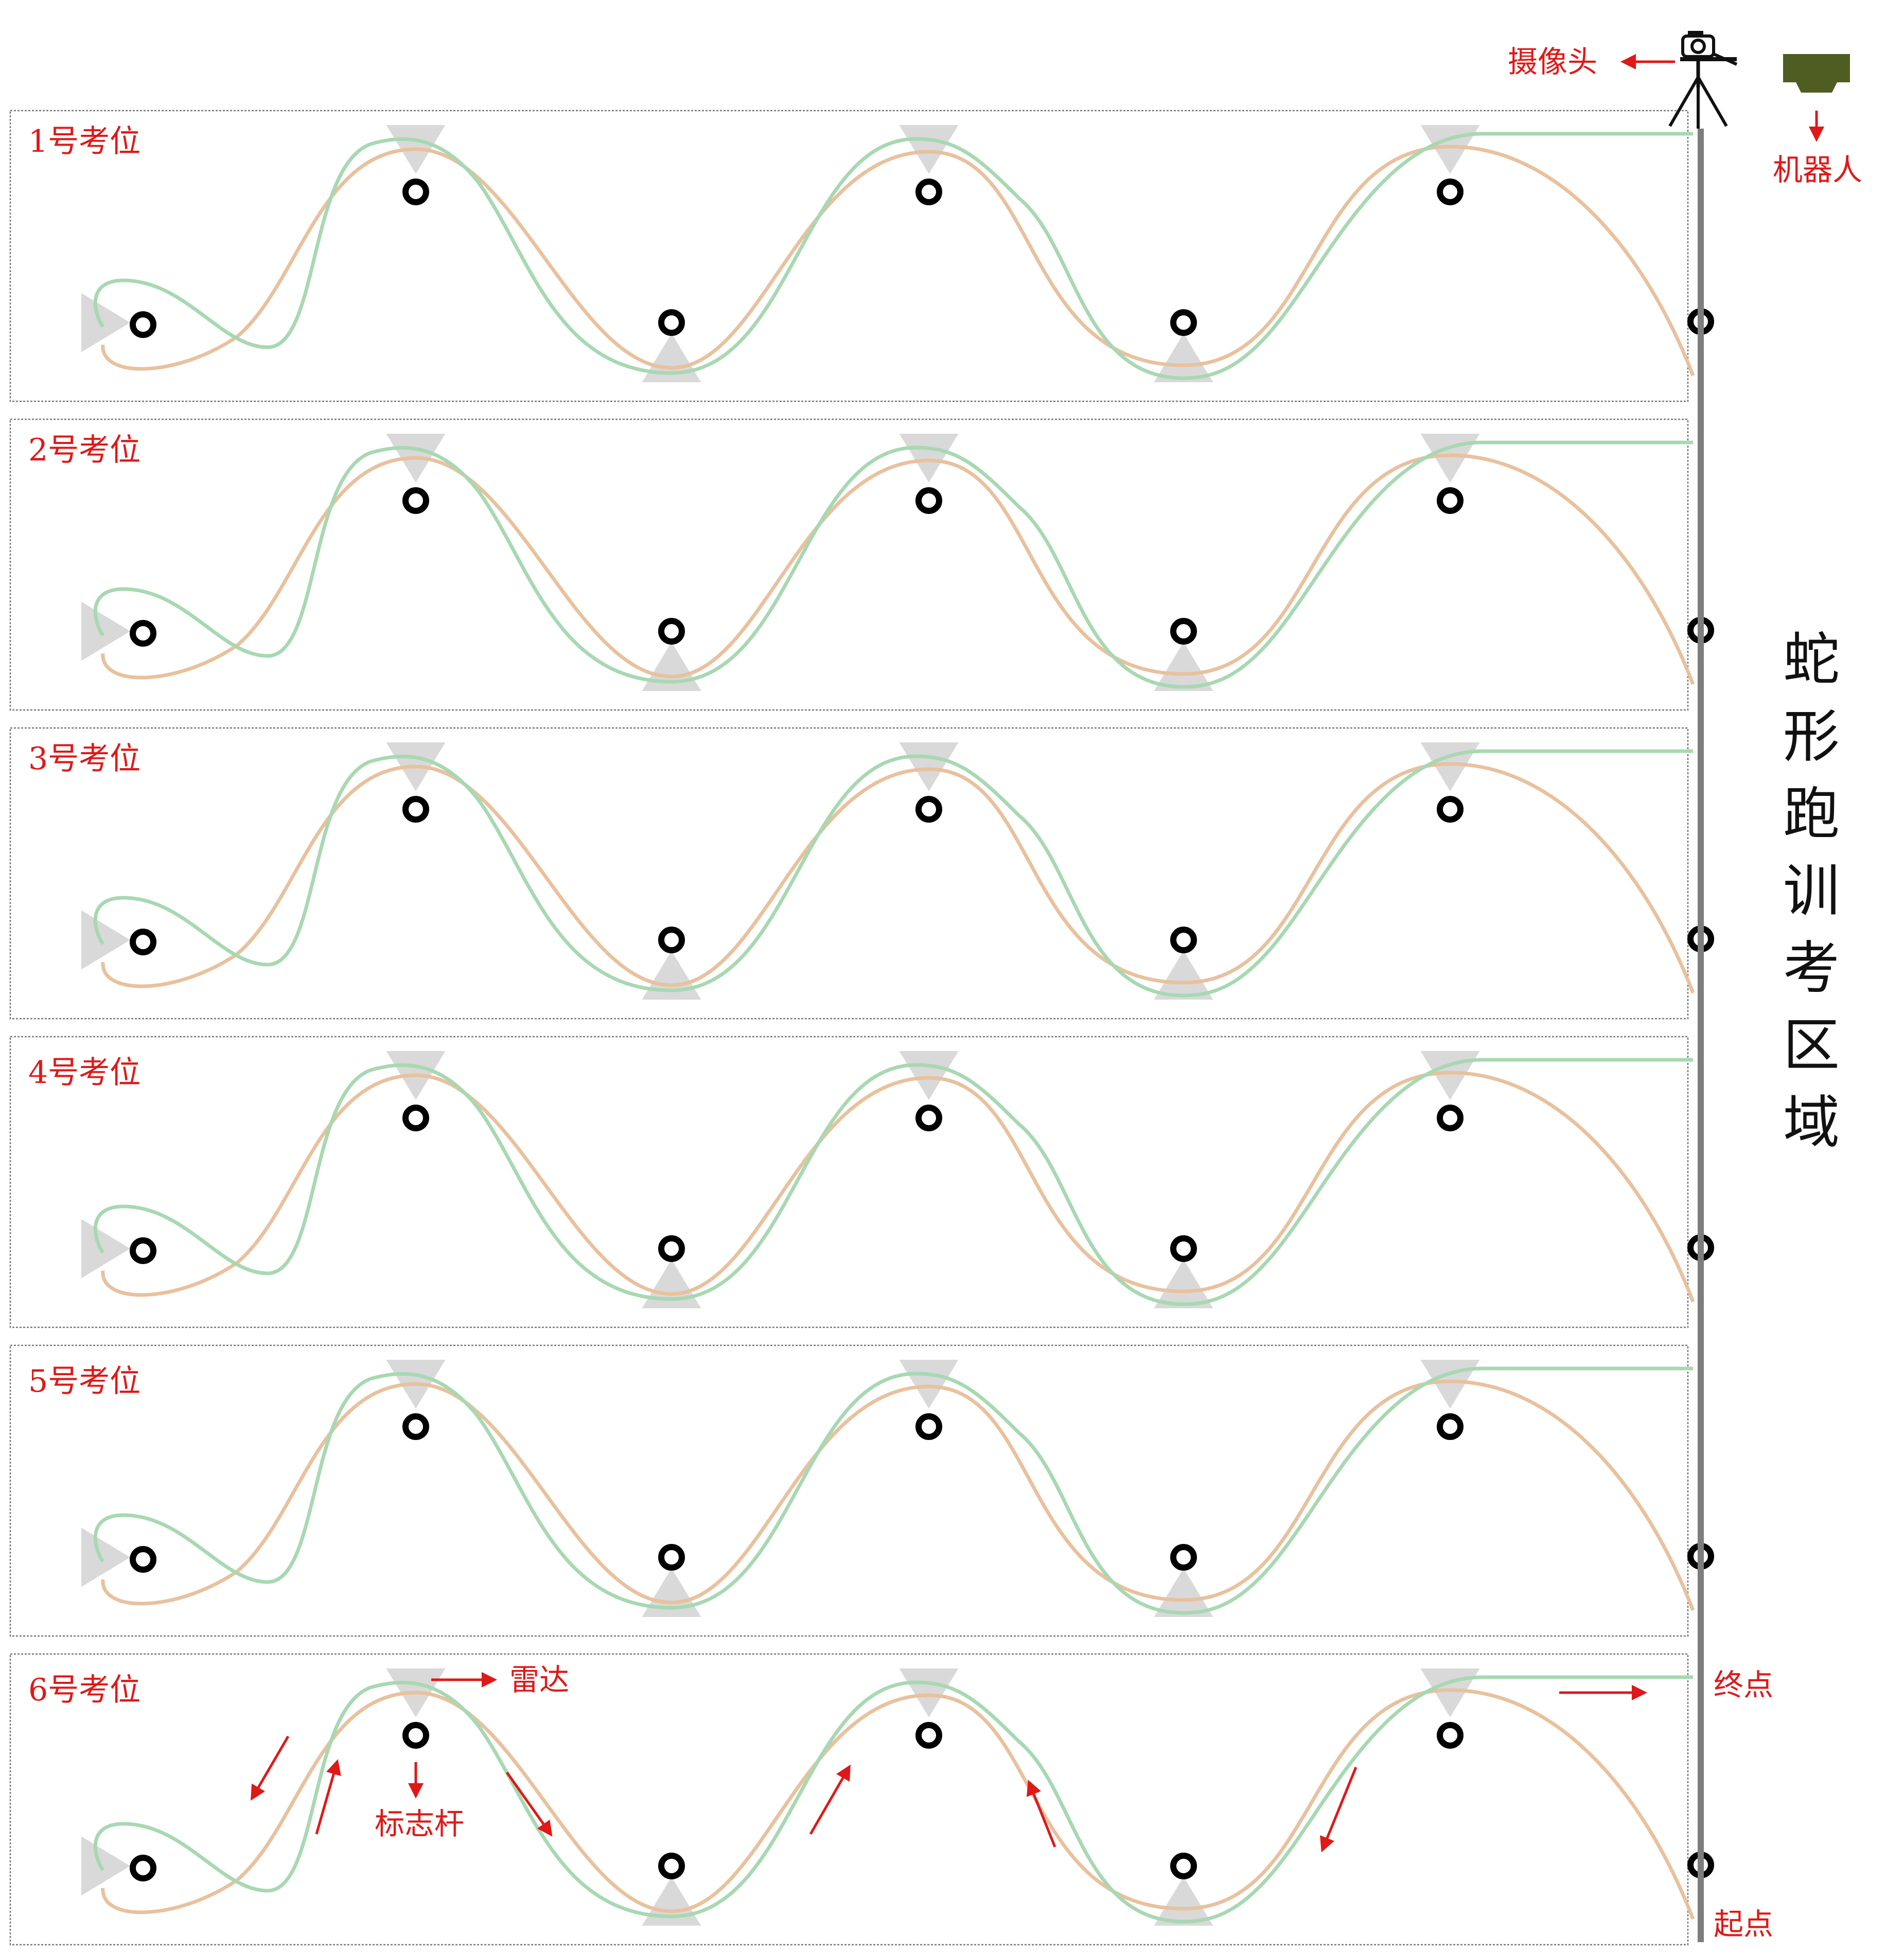 The image size is (1904, 1955). Describe the element at coordinates (1743, 1684) in the screenshot. I see `finish-label: 终点` at that location.